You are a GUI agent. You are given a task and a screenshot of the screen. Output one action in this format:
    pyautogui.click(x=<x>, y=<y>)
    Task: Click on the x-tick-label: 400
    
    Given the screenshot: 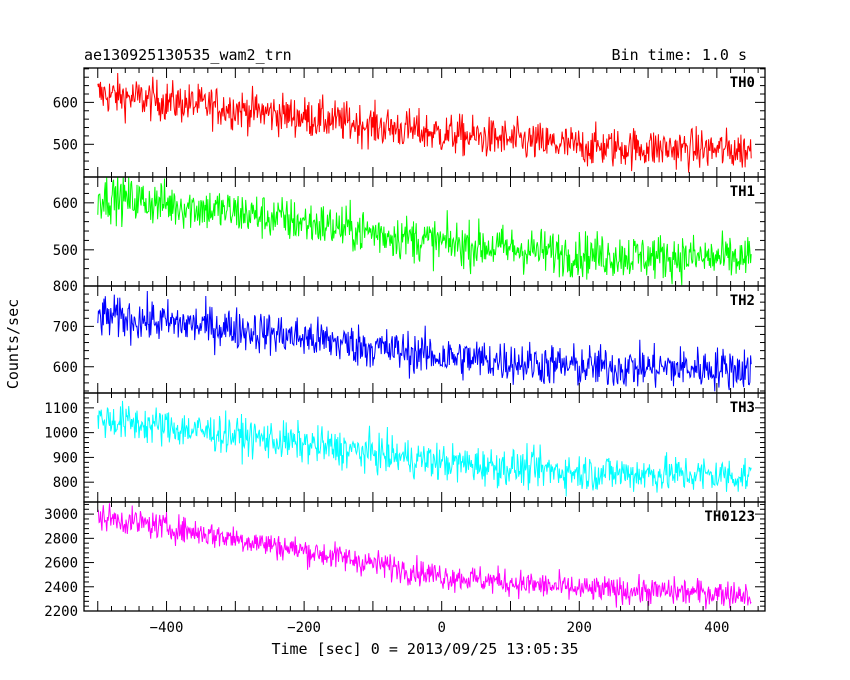 What is the action you would take?
    pyautogui.click(x=716, y=628)
    